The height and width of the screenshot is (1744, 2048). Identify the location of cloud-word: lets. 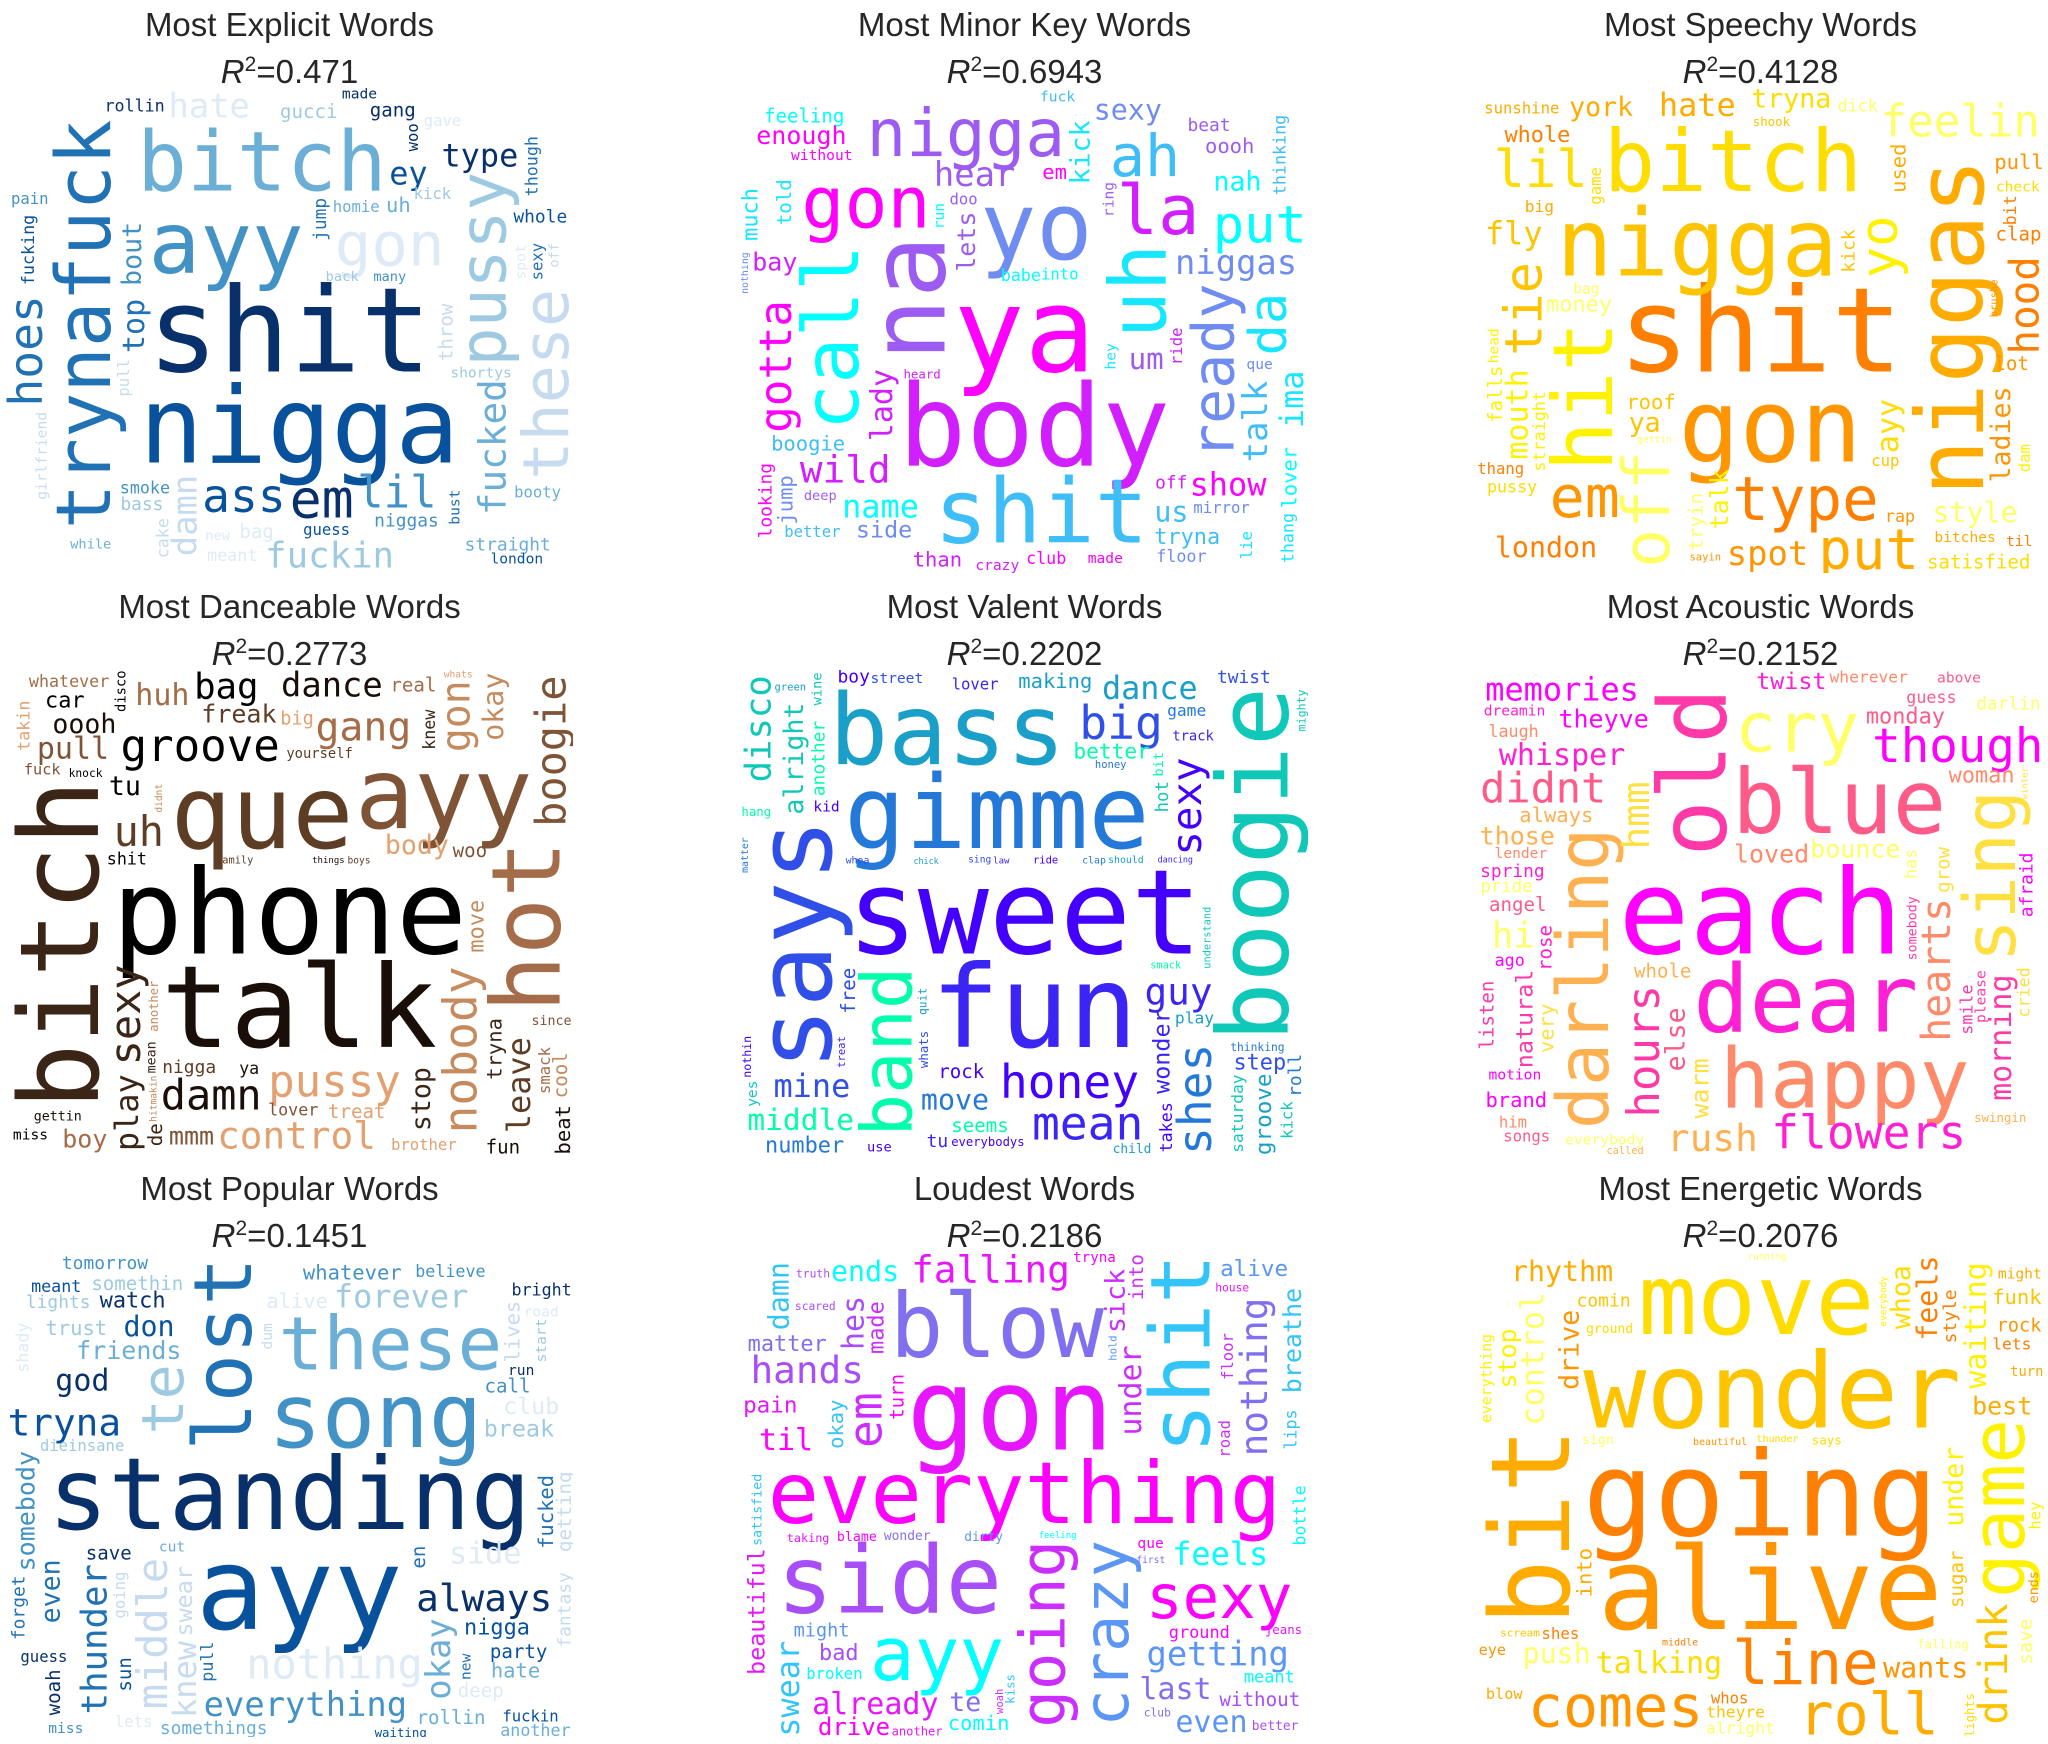
(2011, 1343).